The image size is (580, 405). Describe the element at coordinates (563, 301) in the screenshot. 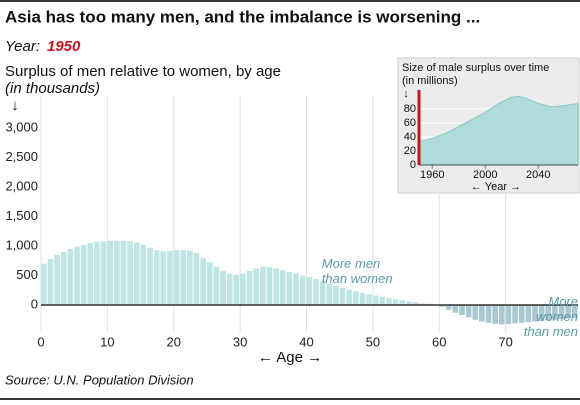

I see `annotation: More` at that location.